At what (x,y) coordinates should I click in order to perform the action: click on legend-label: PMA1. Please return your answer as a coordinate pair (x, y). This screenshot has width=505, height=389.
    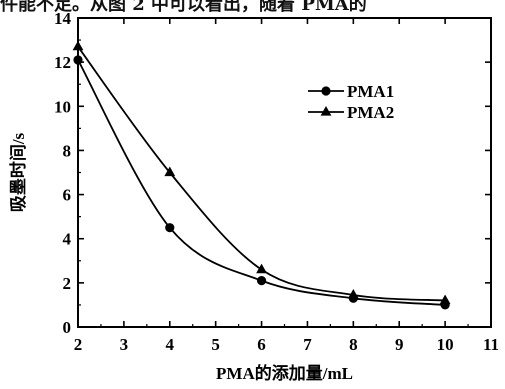
    Looking at the image, I should click on (370, 91).